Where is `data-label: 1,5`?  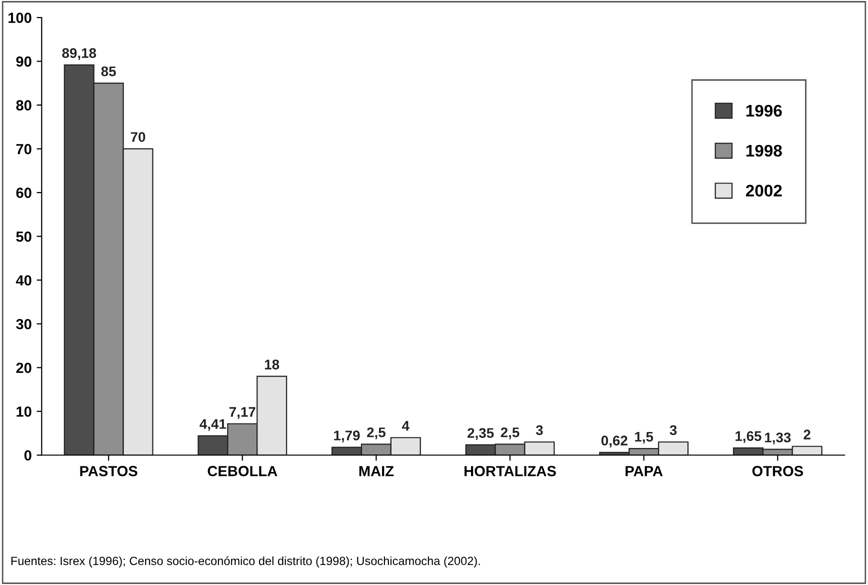 data-label: 1,5 is located at coordinates (644, 438).